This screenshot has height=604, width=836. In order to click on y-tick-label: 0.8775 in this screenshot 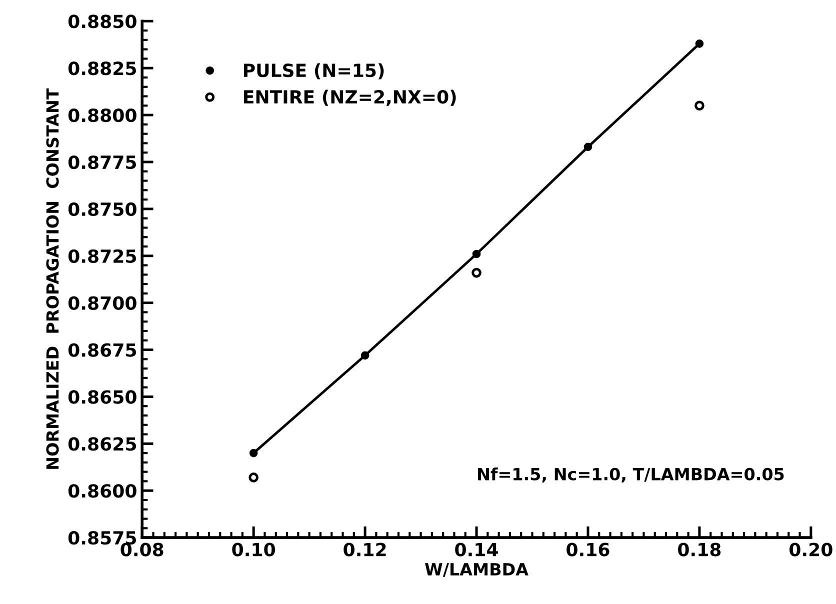, I will do `click(102, 162)`.